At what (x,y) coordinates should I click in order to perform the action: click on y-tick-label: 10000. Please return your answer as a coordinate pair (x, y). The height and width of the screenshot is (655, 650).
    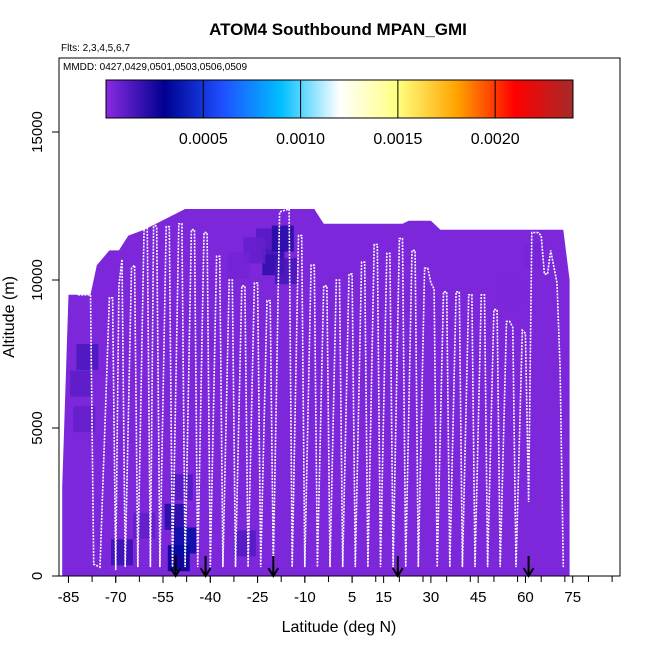
    Looking at the image, I should click on (37, 280).